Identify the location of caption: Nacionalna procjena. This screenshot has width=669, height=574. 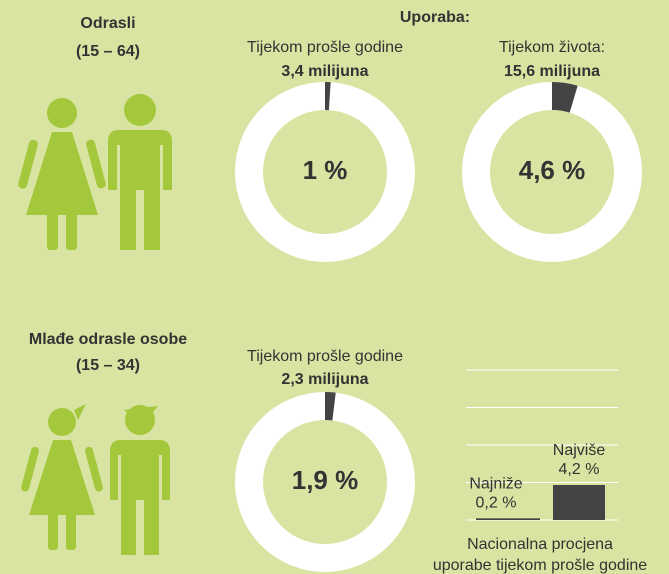
(540, 544).